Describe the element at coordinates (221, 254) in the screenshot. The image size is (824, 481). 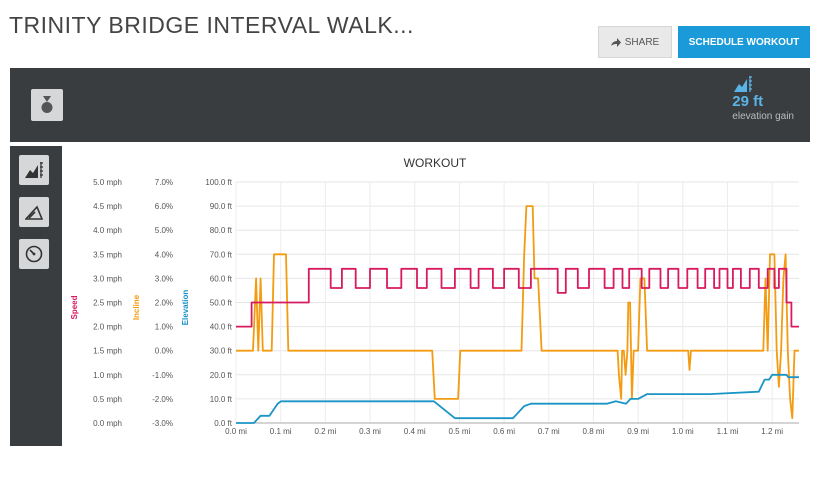
I see `y-tick-label: 70.0 ft` at that location.